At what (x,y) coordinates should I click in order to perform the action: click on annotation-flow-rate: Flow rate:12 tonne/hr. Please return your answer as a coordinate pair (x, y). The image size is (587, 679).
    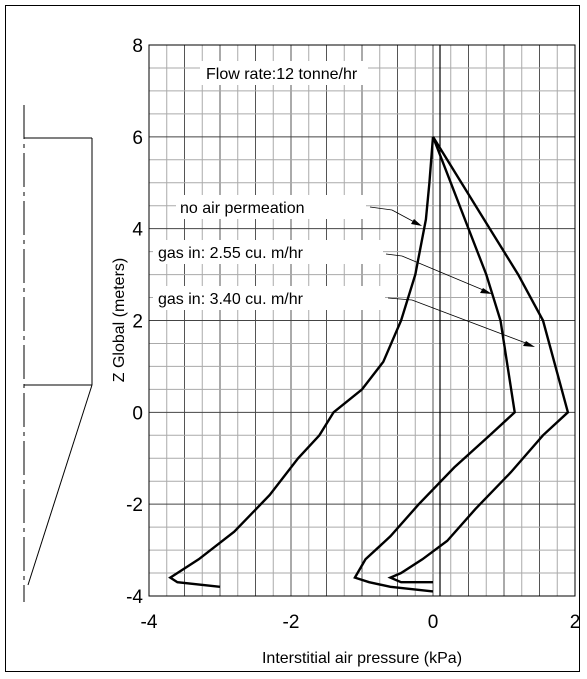
    Looking at the image, I should click on (282, 74).